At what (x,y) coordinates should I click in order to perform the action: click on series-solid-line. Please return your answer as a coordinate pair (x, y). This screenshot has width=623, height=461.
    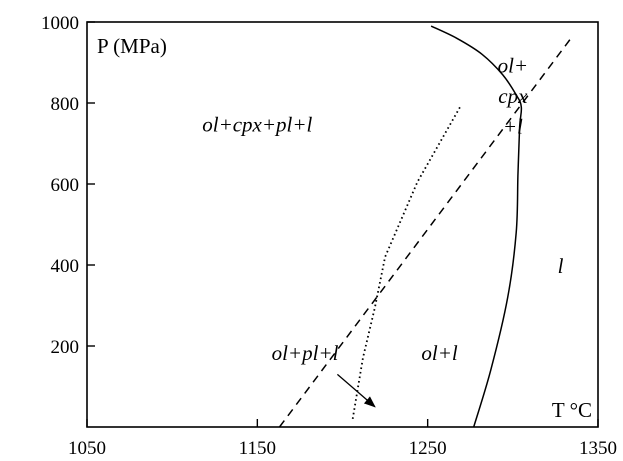
    Looking at the image, I should click on (476, 226).